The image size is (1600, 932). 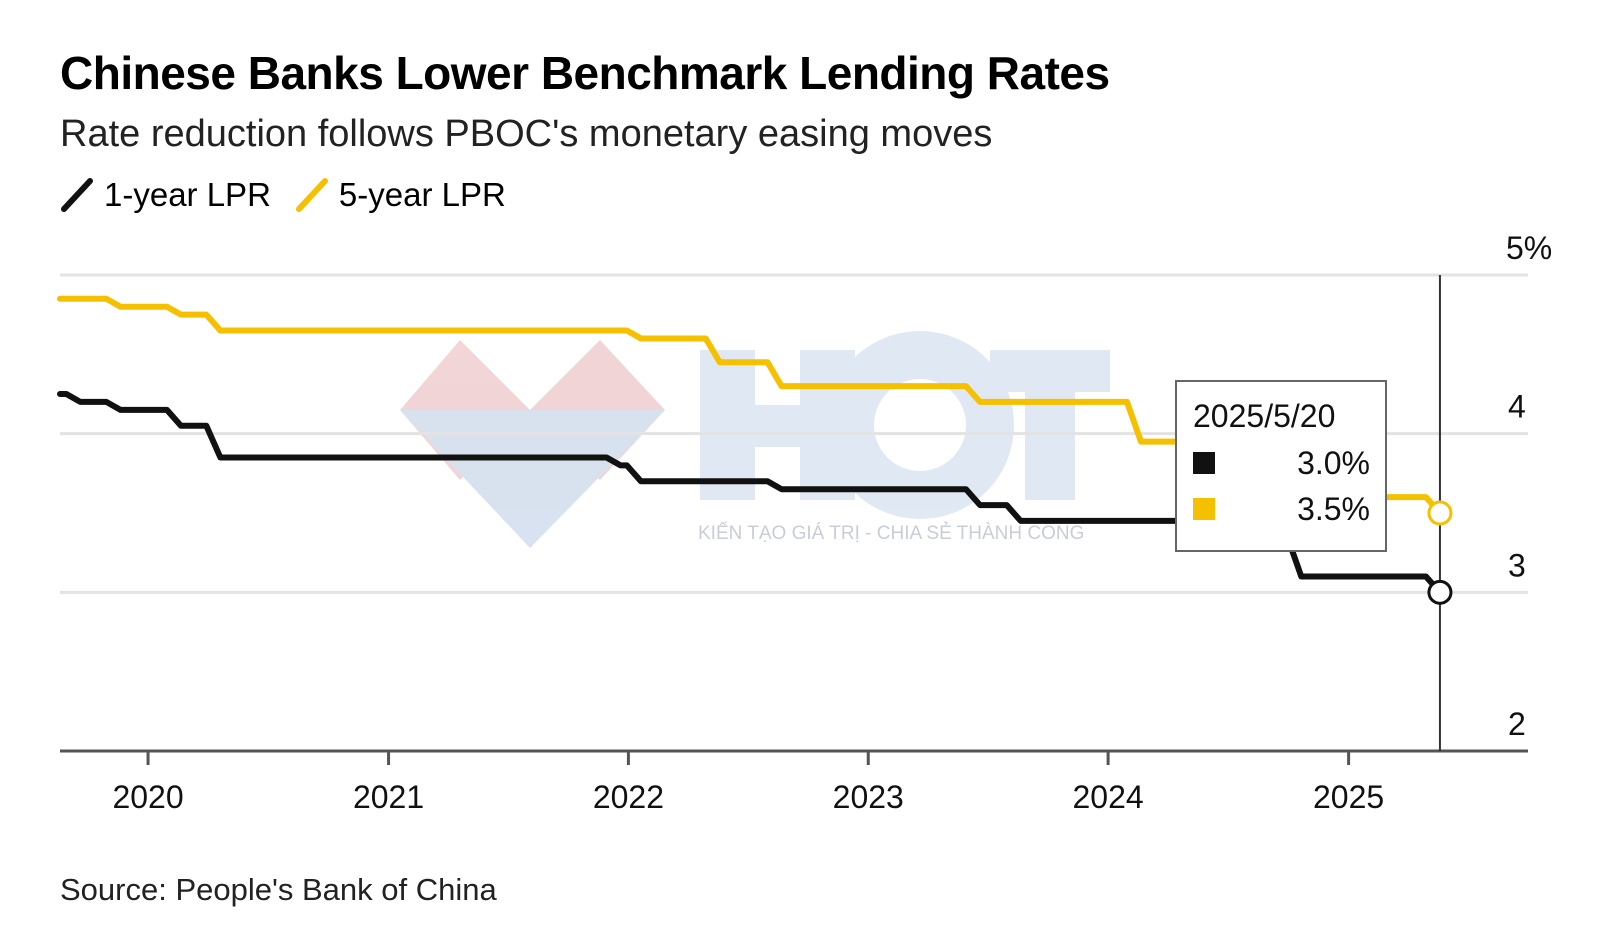 I want to click on tooltip-swatch-5-year, so click(x=1204, y=509).